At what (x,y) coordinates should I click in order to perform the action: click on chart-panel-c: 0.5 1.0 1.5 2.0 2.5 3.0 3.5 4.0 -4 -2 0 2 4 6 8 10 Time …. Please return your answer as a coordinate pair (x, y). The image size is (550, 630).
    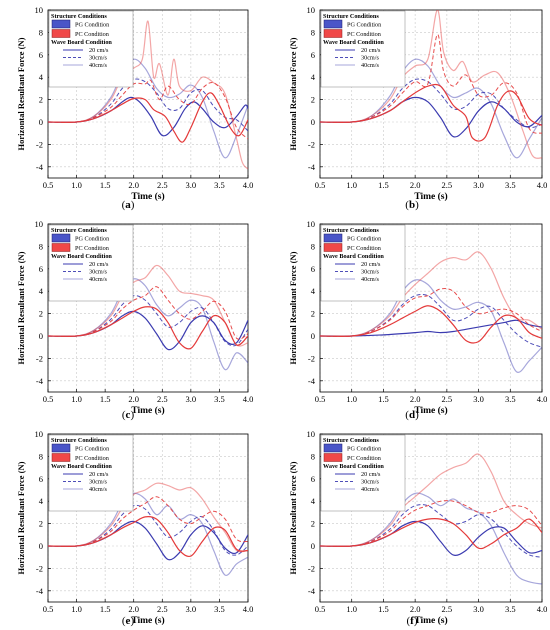
    Looking at the image, I should click on (134, 320).